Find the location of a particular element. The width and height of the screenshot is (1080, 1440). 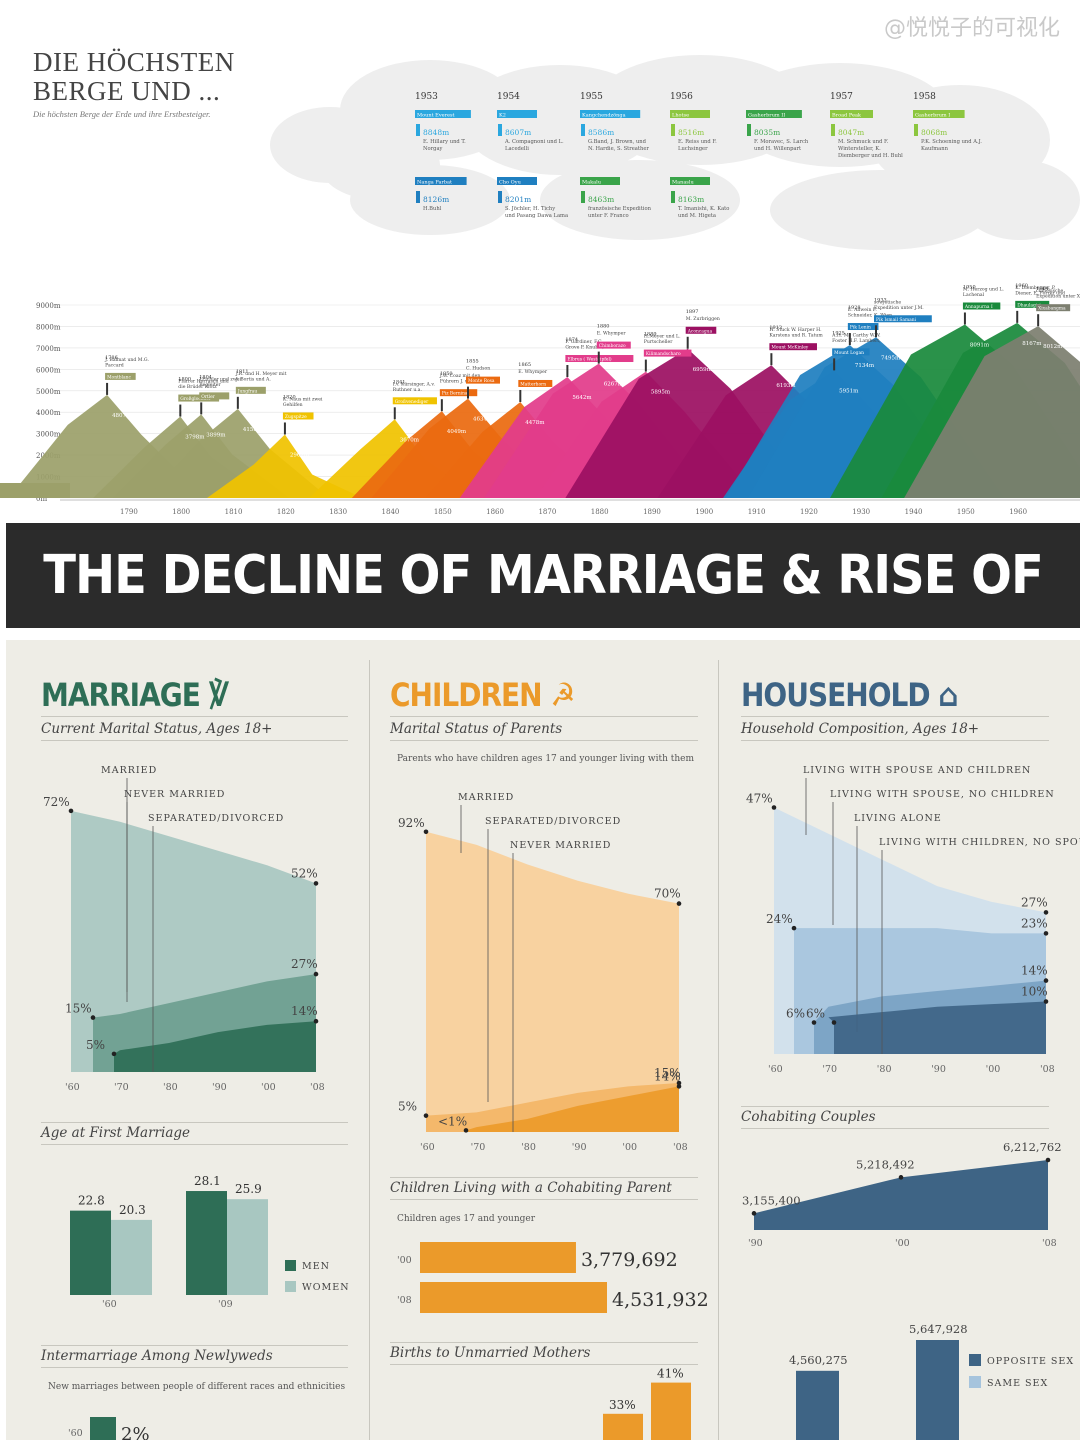

cloud-shape is located at coordinates (880, 210).